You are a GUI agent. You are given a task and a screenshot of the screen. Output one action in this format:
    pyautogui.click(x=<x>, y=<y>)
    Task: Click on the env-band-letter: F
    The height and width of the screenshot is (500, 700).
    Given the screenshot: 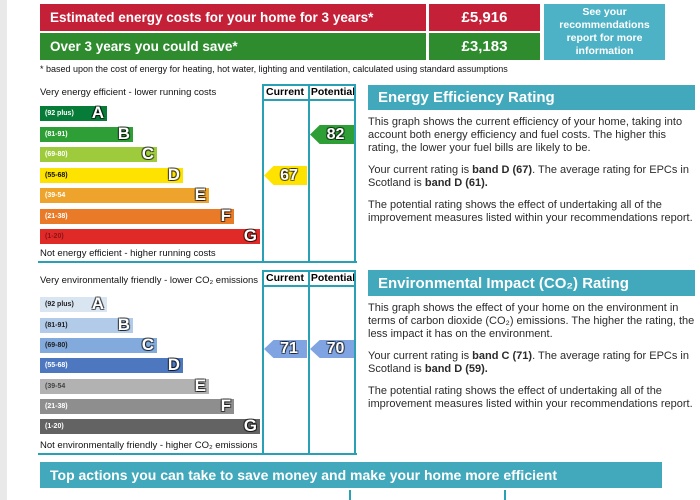 What is the action you would take?
    pyautogui.click(x=225, y=405)
    